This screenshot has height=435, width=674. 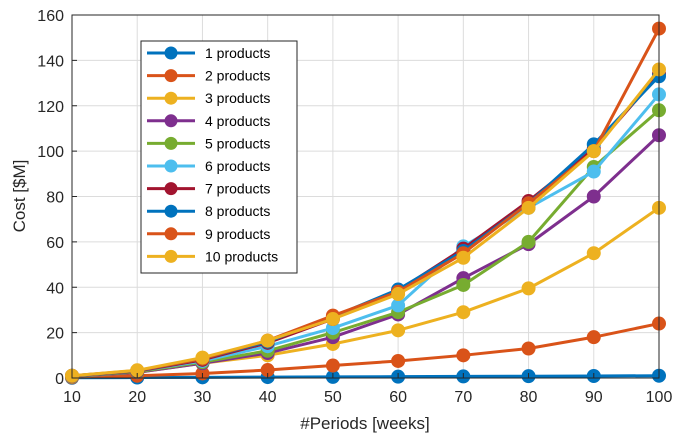 What do you see at coordinates (268, 397) in the screenshot?
I see `x-tick-label: 40` at bounding box center [268, 397].